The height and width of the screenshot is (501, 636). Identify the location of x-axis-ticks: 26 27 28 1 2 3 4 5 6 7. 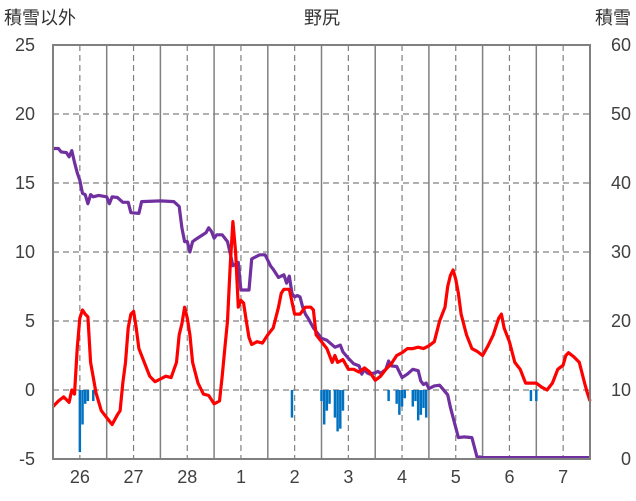
(319, 477).